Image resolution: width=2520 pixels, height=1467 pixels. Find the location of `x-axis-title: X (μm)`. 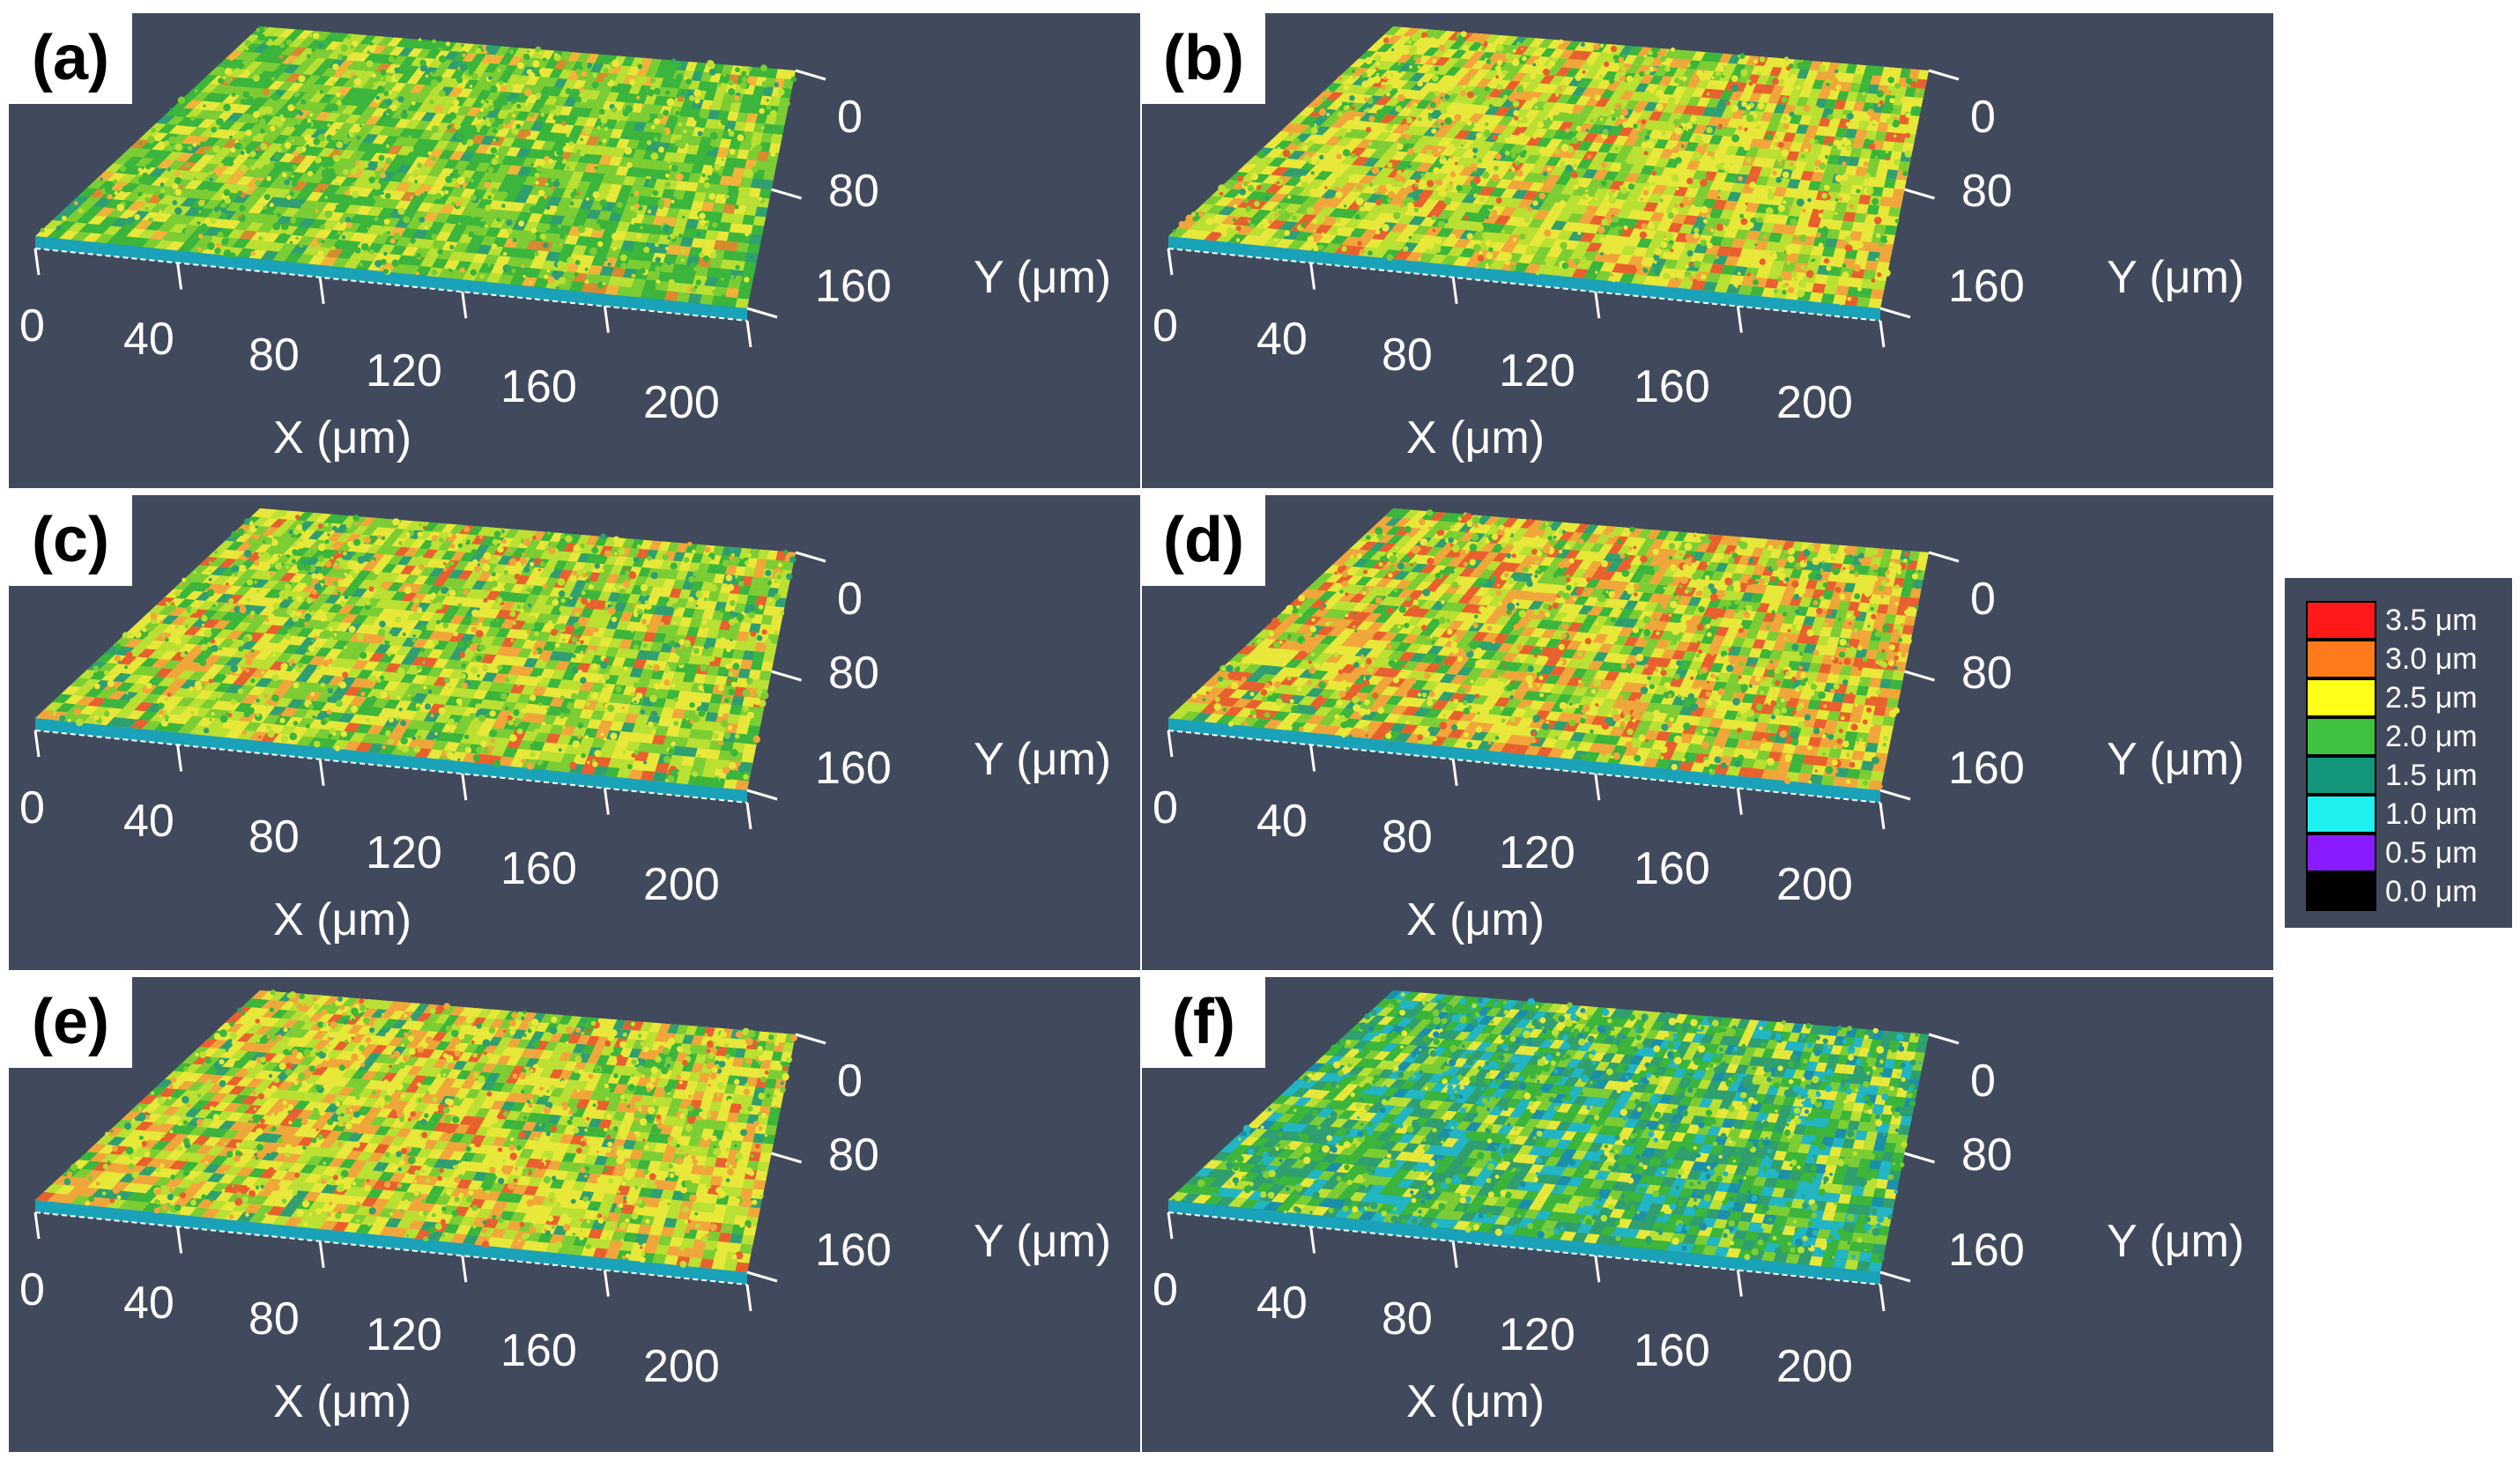

x-axis-title: X (μm) is located at coordinates (342, 438).